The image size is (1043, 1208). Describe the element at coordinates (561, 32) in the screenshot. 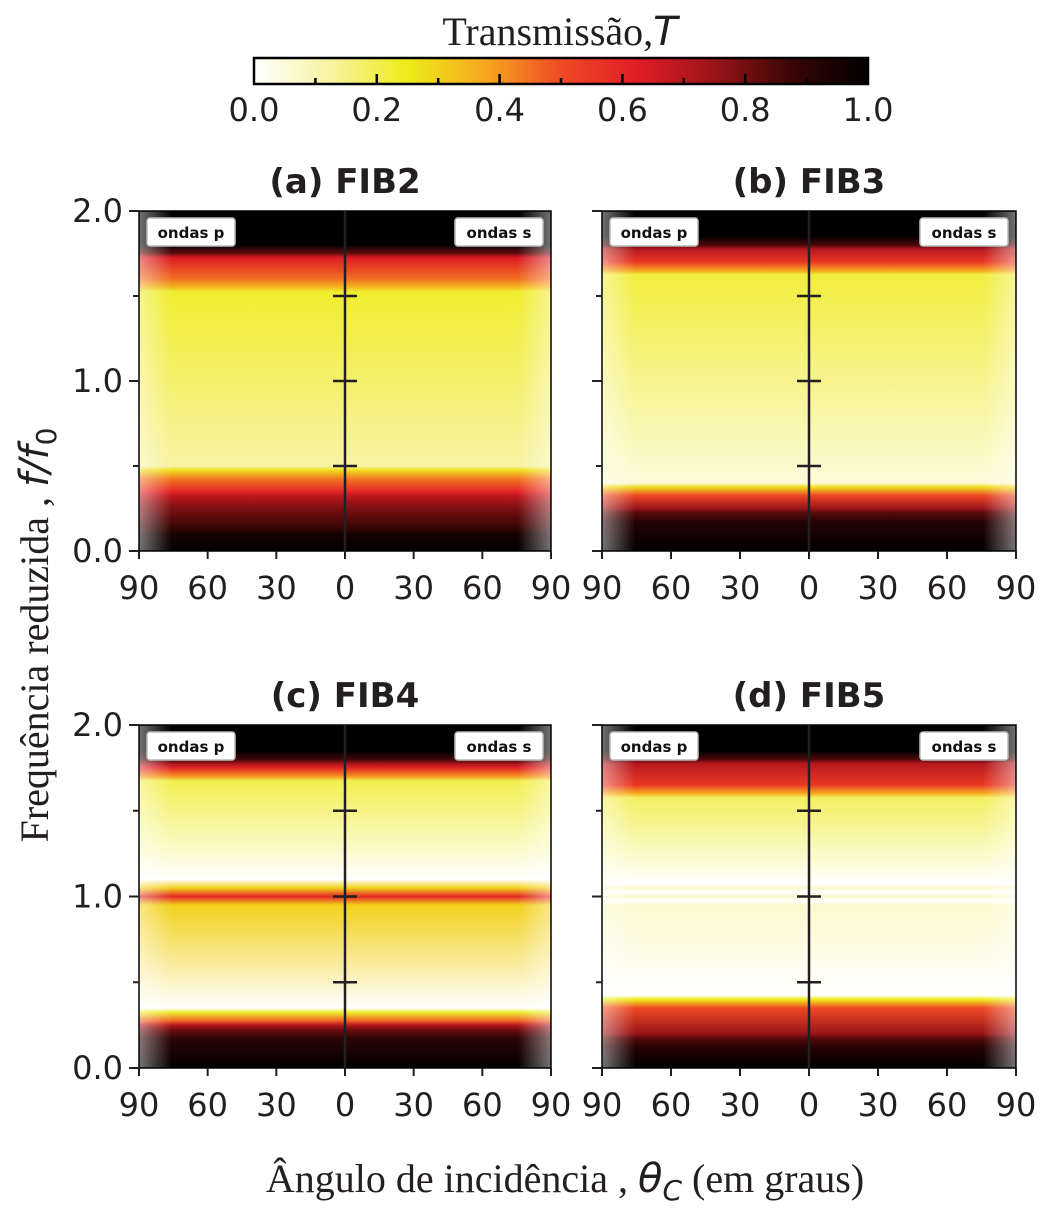

I see `colorbar-label: Transmissão,T` at that location.